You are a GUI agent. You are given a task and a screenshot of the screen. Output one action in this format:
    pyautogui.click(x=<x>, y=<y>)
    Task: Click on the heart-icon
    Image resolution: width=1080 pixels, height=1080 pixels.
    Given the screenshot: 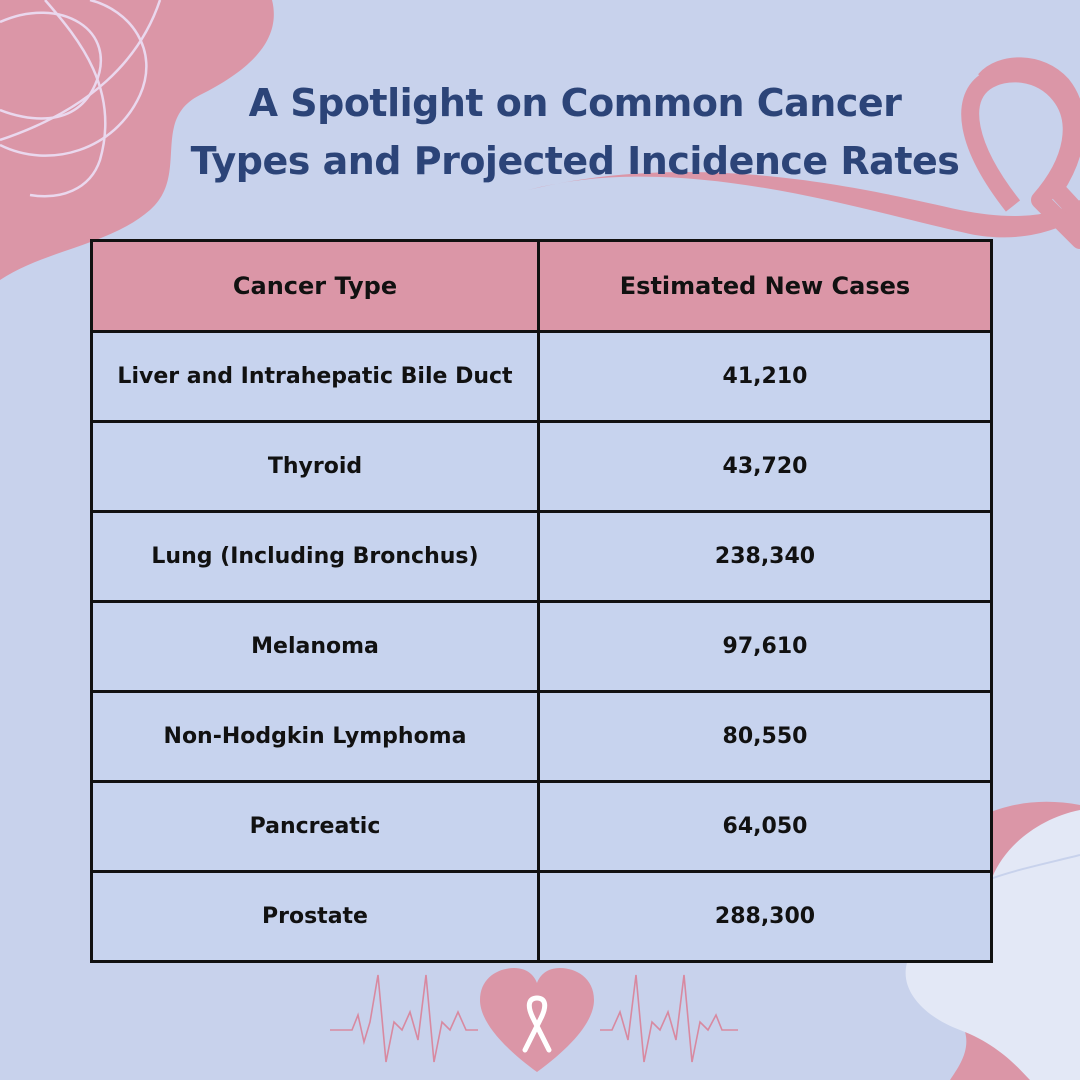 What is the action you would take?
    pyautogui.click(x=537, y=1020)
    